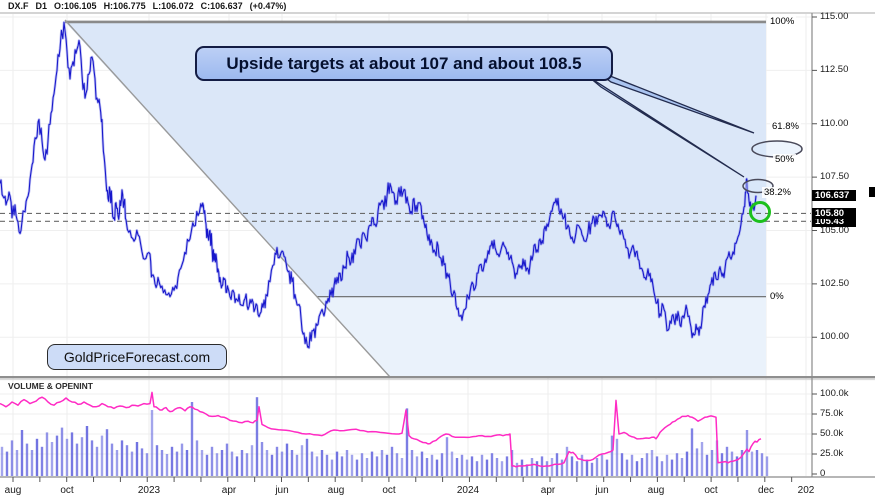 This screenshot has width=875, height=503. What do you see at coordinates (760, 212) in the screenshot?
I see `breakout-highlight-circle` at bounding box center [760, 212].